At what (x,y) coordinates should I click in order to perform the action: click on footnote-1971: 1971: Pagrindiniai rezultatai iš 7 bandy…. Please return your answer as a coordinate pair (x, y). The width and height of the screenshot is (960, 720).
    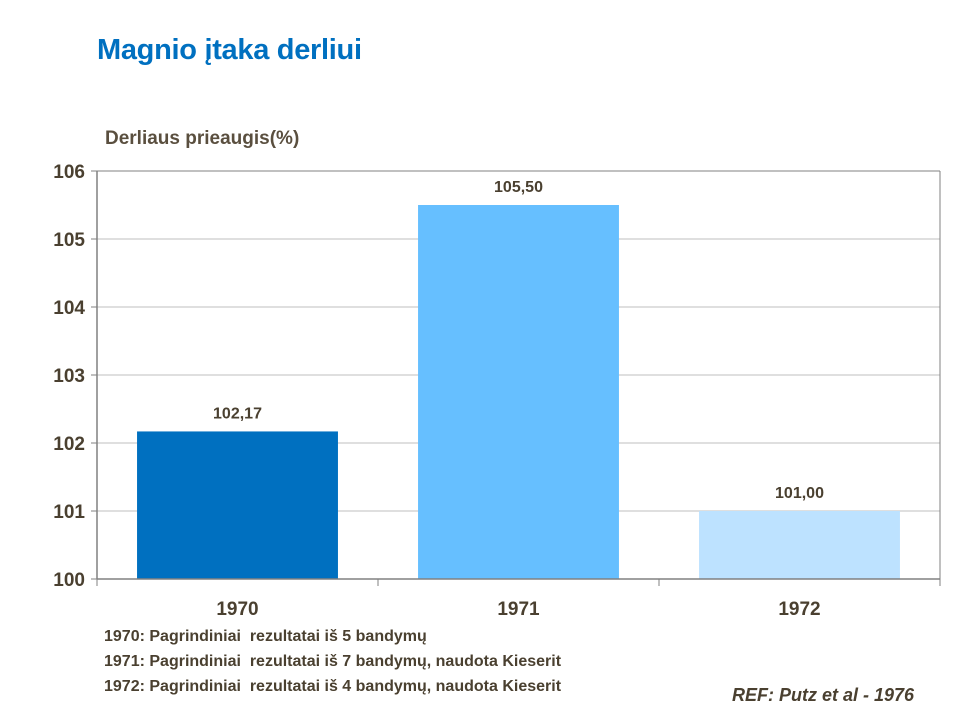
    Looking at the image, I should click on (333, 661).